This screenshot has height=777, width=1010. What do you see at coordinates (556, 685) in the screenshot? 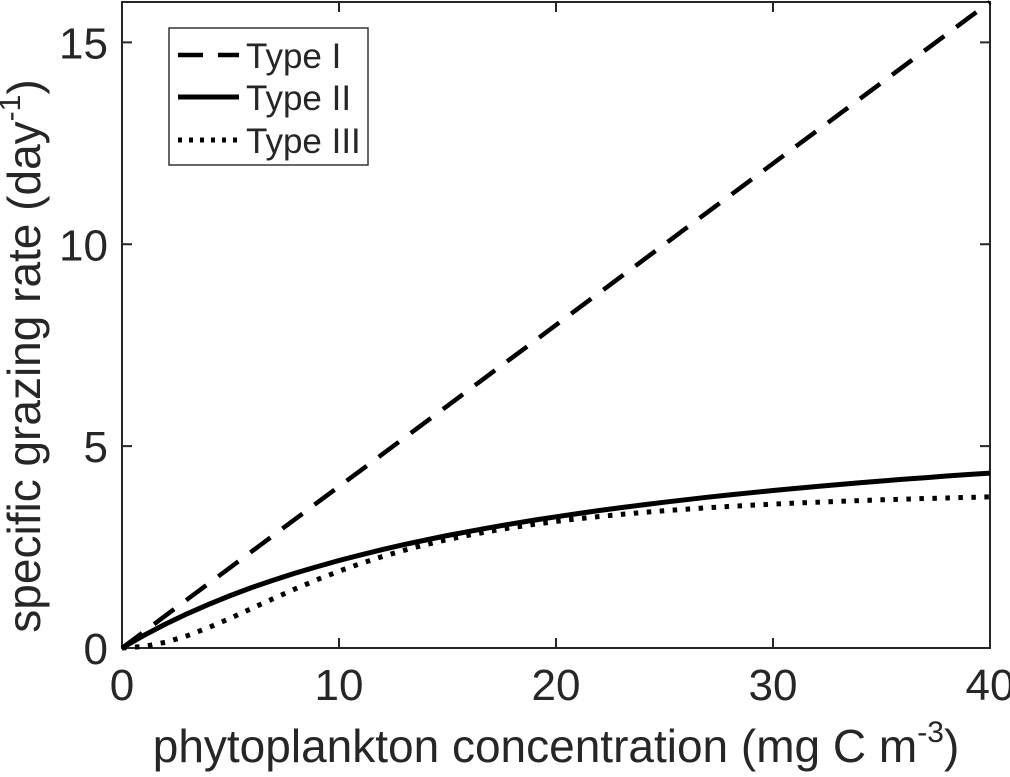
I see `x-tick-label: 20` at bounding box center [556, 685].